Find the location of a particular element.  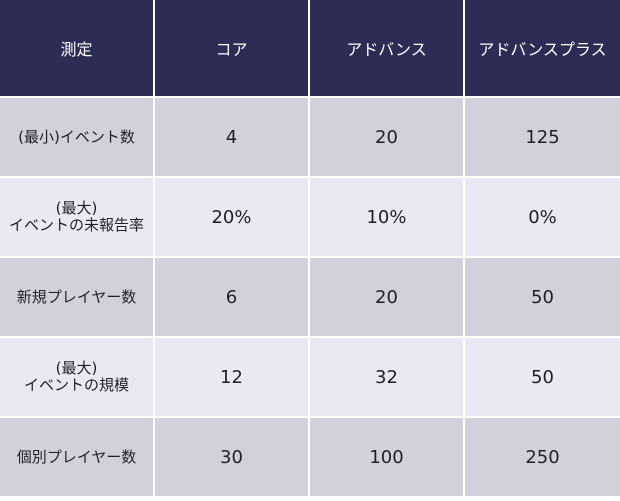

row-label: (最大) イベントの規模 is located at coordinates (77, 377).